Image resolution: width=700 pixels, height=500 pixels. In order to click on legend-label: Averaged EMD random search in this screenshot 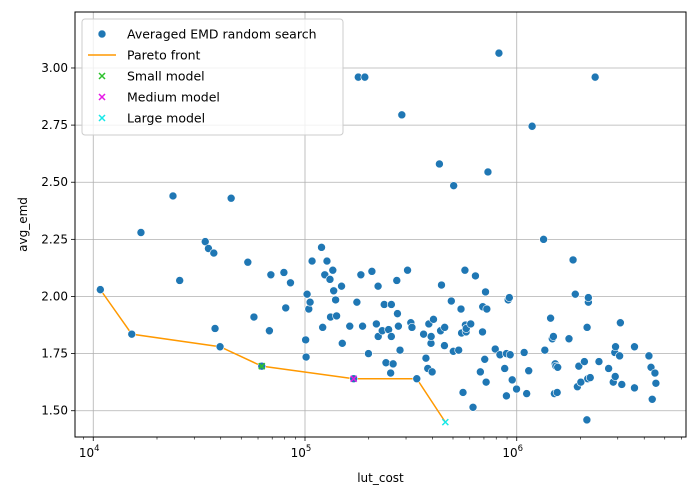, I will do `click(222, 34)`.